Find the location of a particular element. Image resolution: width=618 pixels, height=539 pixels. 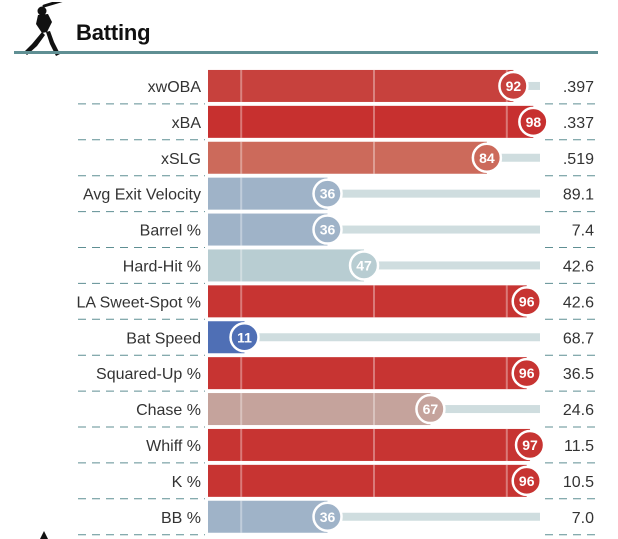

percentile-label: 67 is located at coordinates (431, 409).